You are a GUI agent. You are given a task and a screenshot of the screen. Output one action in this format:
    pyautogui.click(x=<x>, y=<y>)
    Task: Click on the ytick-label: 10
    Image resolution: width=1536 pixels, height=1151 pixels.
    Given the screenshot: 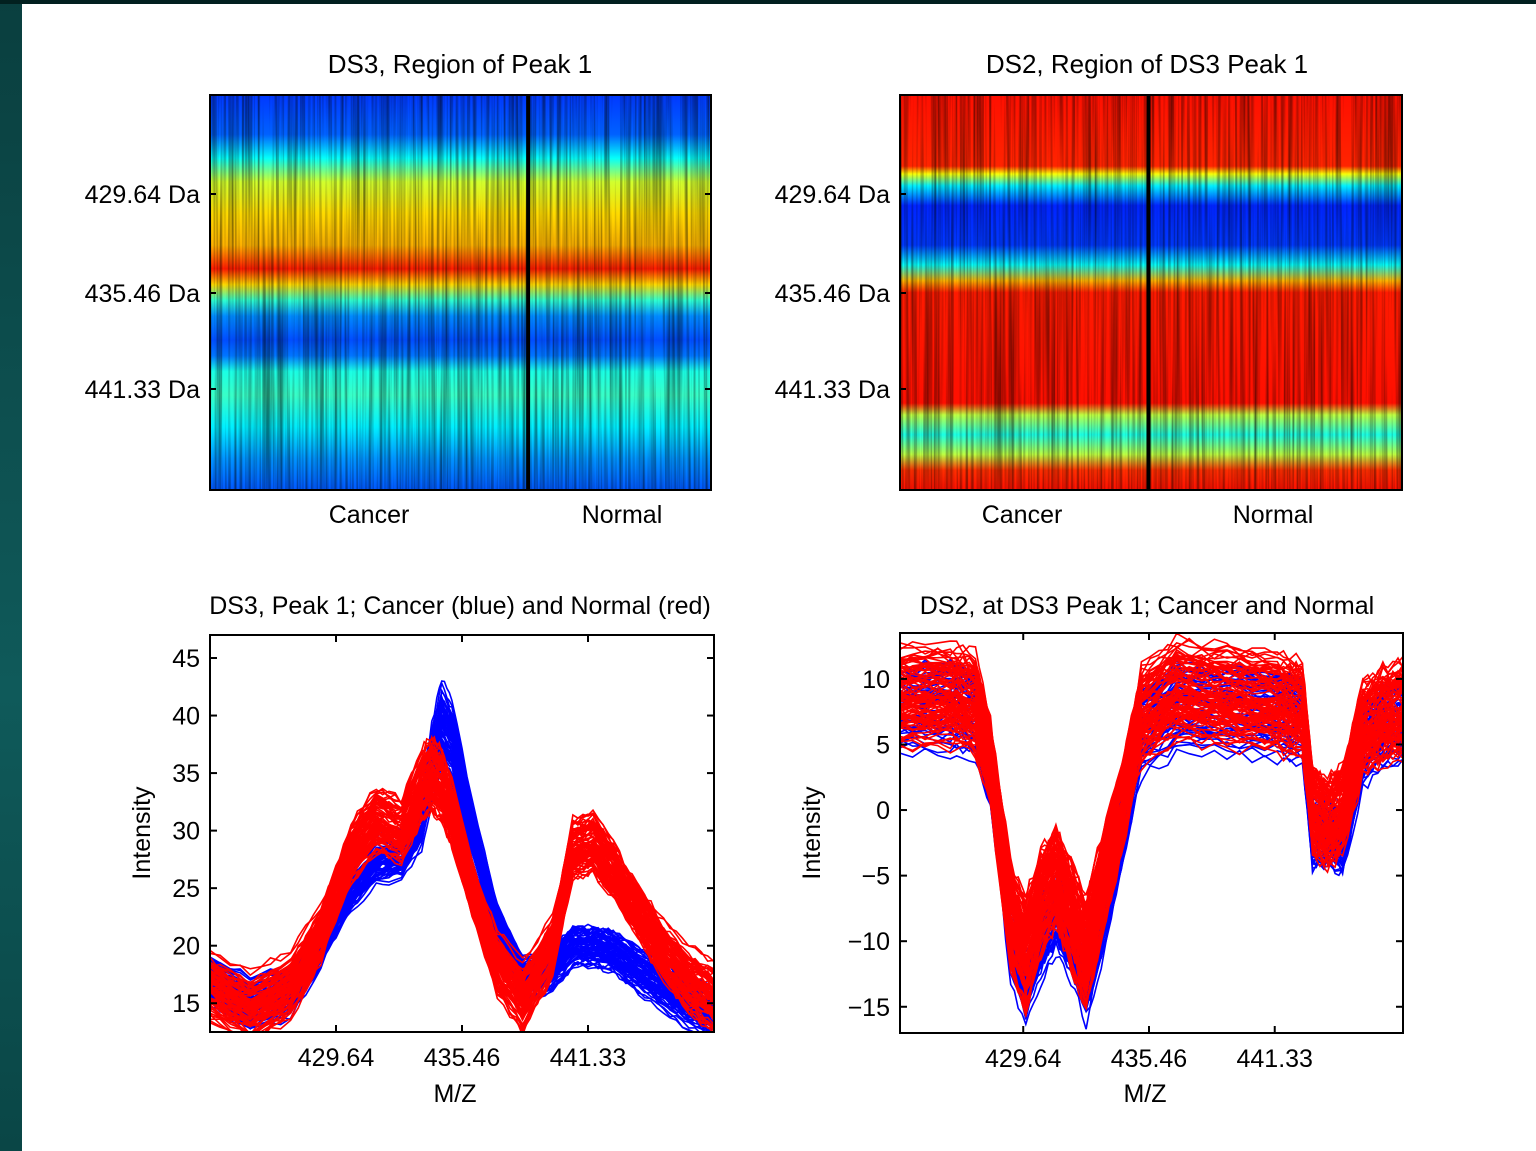 What is the action you would take?
    pyautogui.click(x=876, y=680)
    